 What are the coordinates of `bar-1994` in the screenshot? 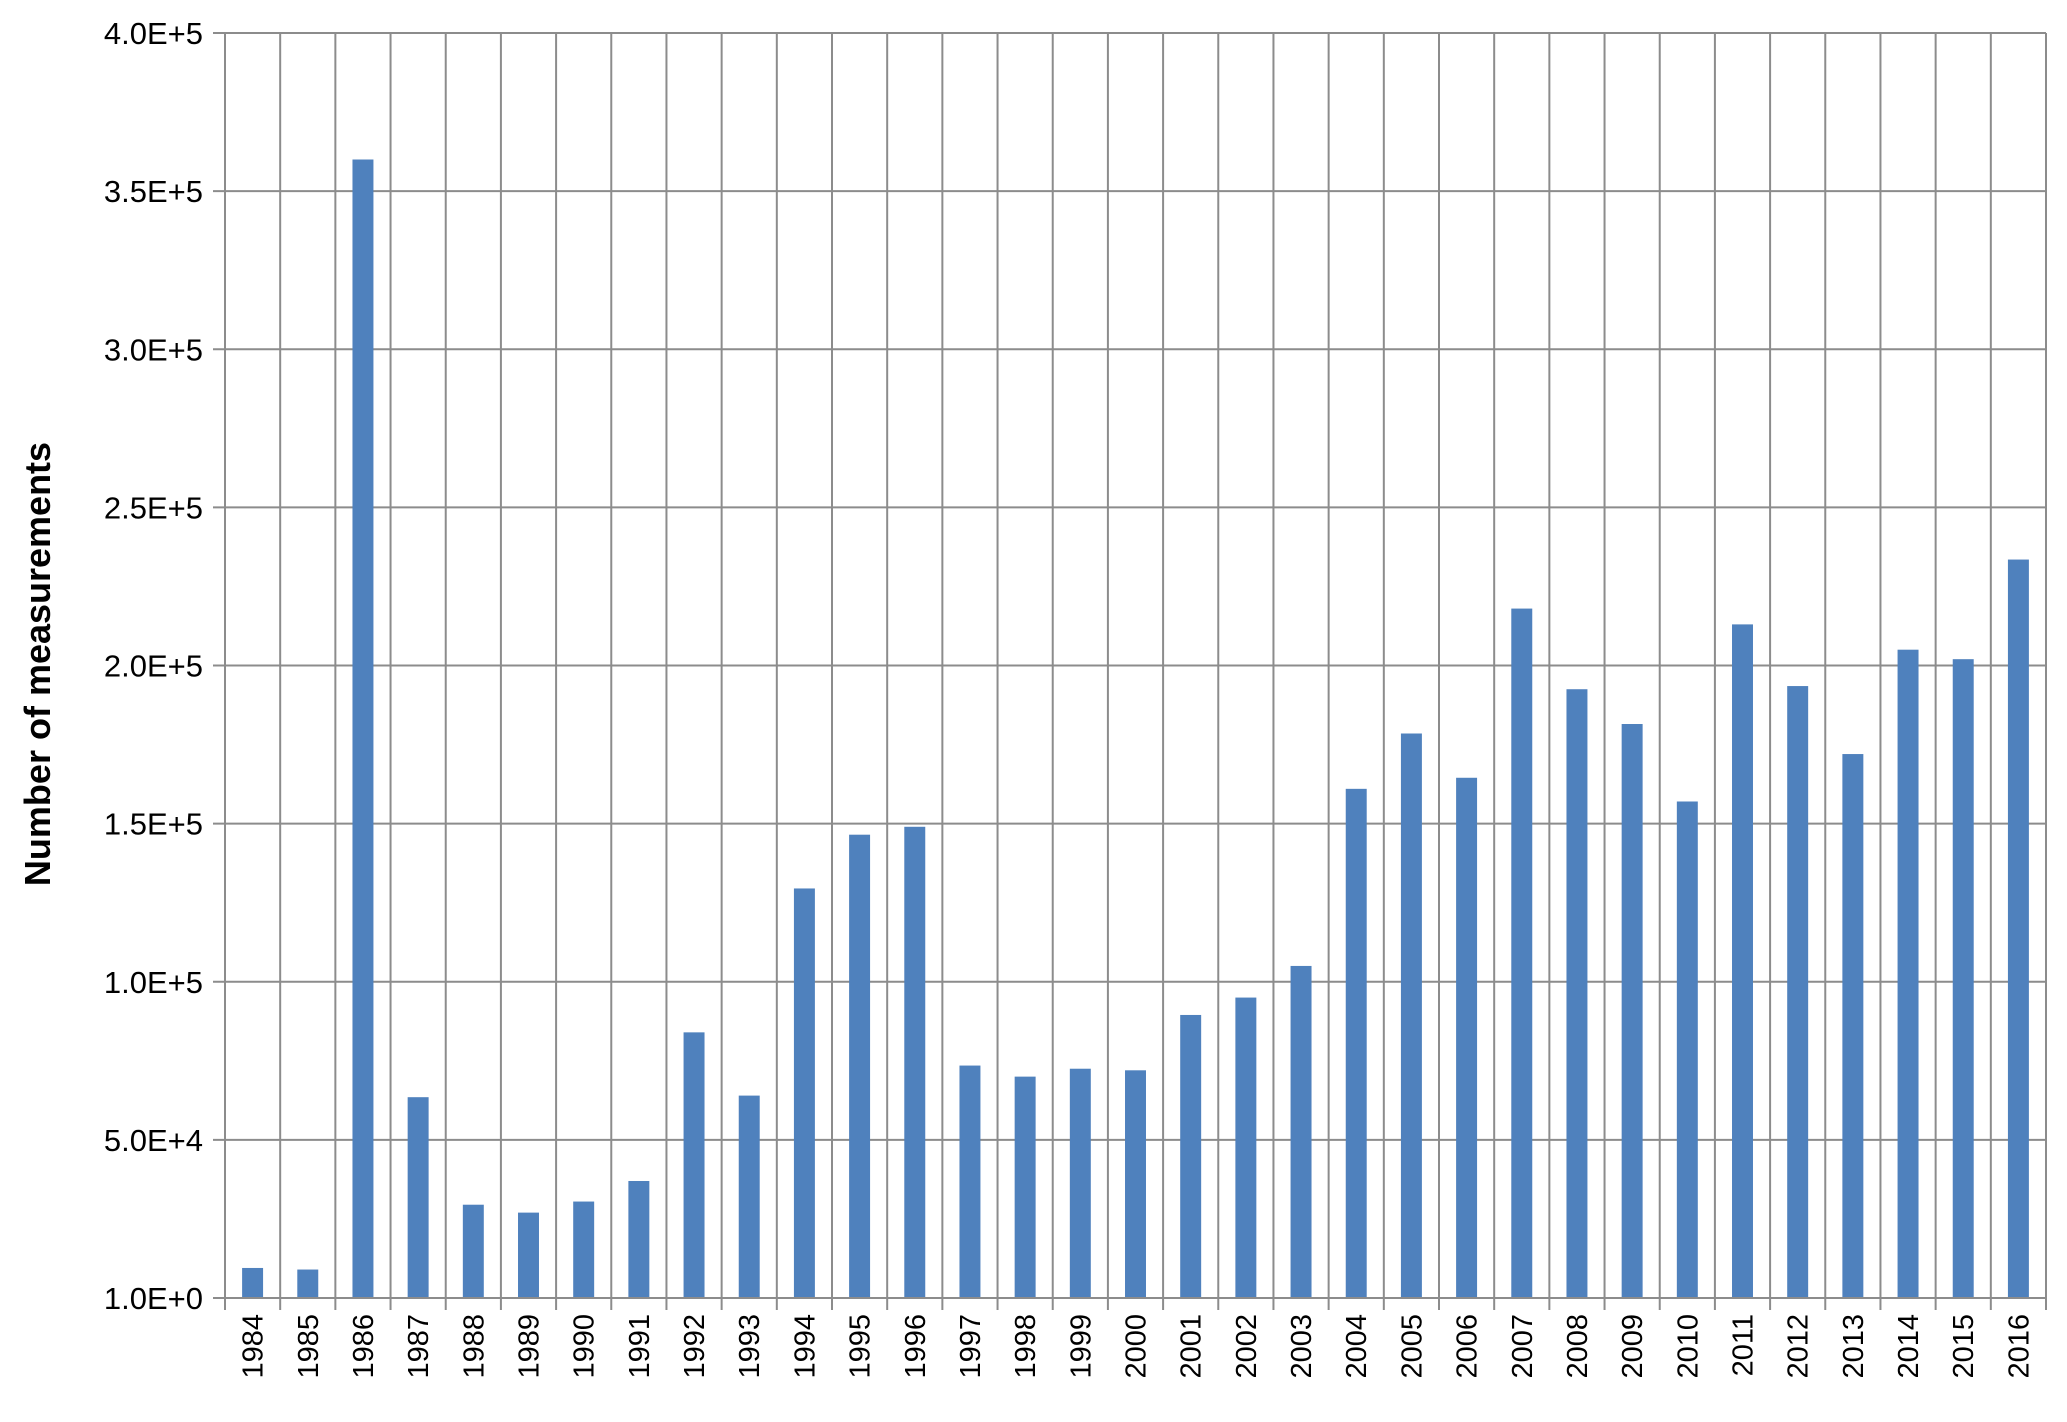 It's located at (804, 1093).